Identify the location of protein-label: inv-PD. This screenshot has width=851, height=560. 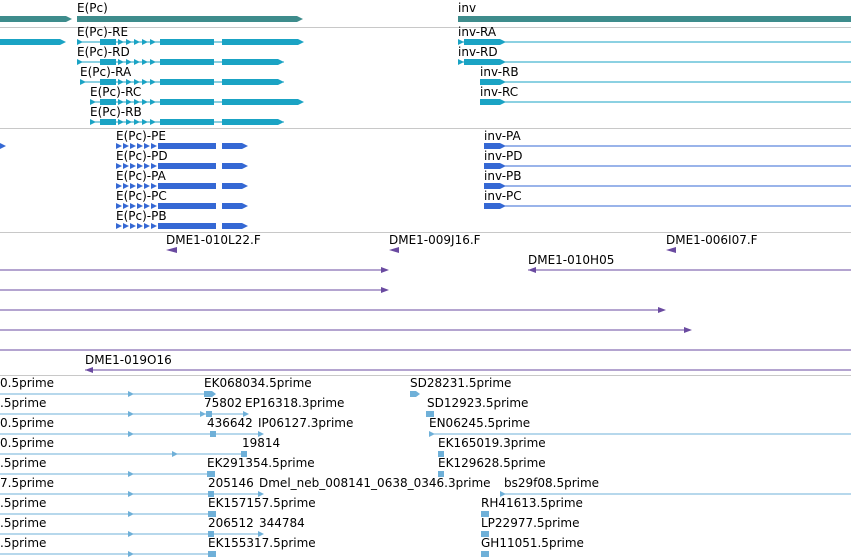
(503, 156).